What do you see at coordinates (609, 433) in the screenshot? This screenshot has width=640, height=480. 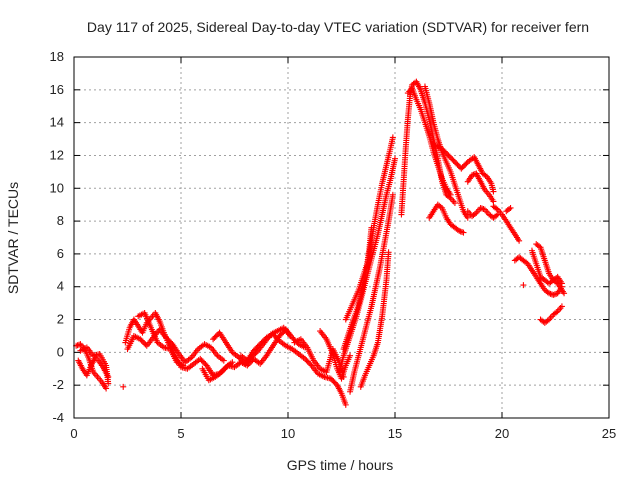 I see `x-tick-label: 25` at bounding box center [609, 433].